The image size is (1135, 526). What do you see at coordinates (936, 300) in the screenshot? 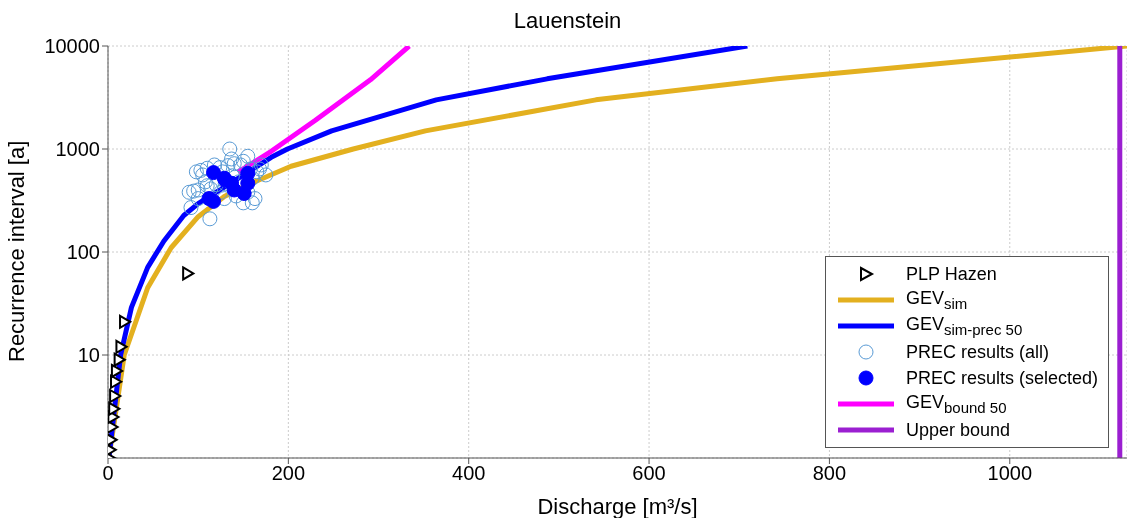
I see `legend-label: GEV$_{sim}$` at bounding box center [936, 300].